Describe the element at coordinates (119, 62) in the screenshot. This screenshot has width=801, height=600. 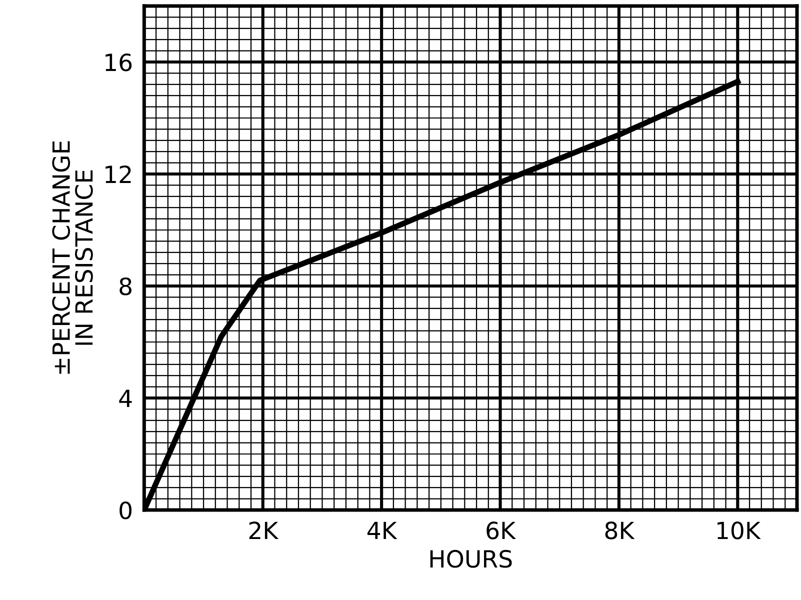
I see `y-tick-label: 16` at that location.